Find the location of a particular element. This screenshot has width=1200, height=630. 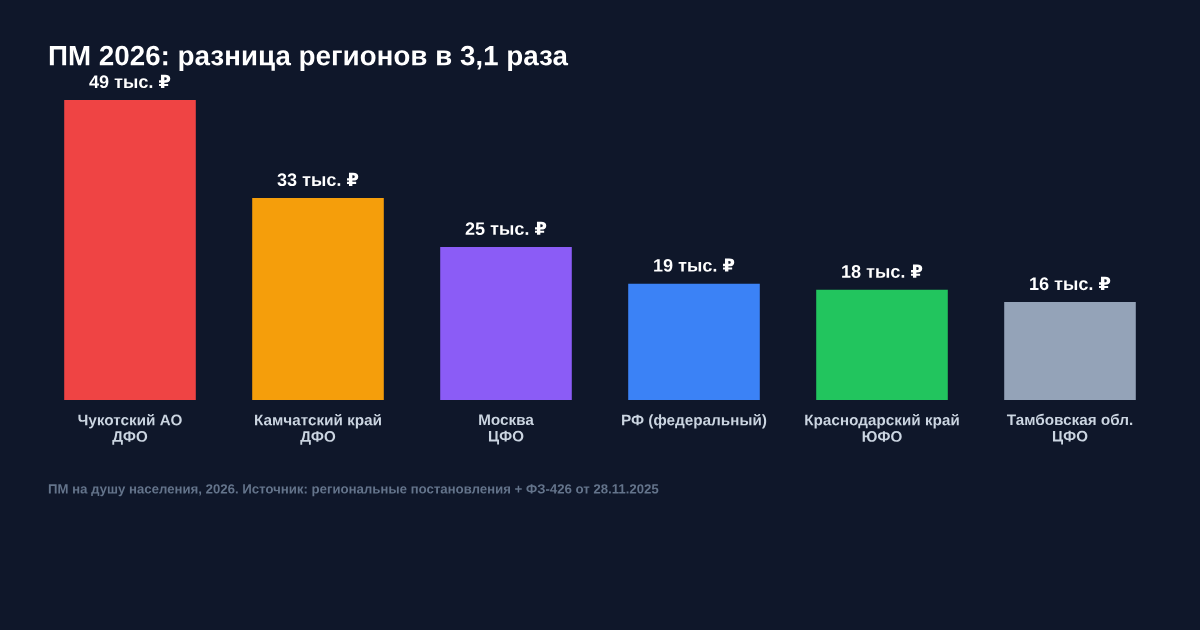

x-tick-label: РФ (федеральный) is located at coordinates (694, 421).